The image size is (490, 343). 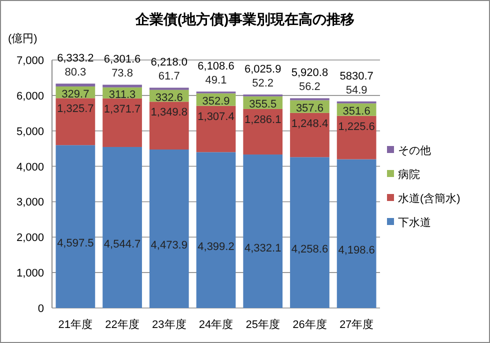 What do you see at coordinates (122, 324) in the screenshot?
I see `x-tick-label: 22年度` at bounding box center [122, 324].